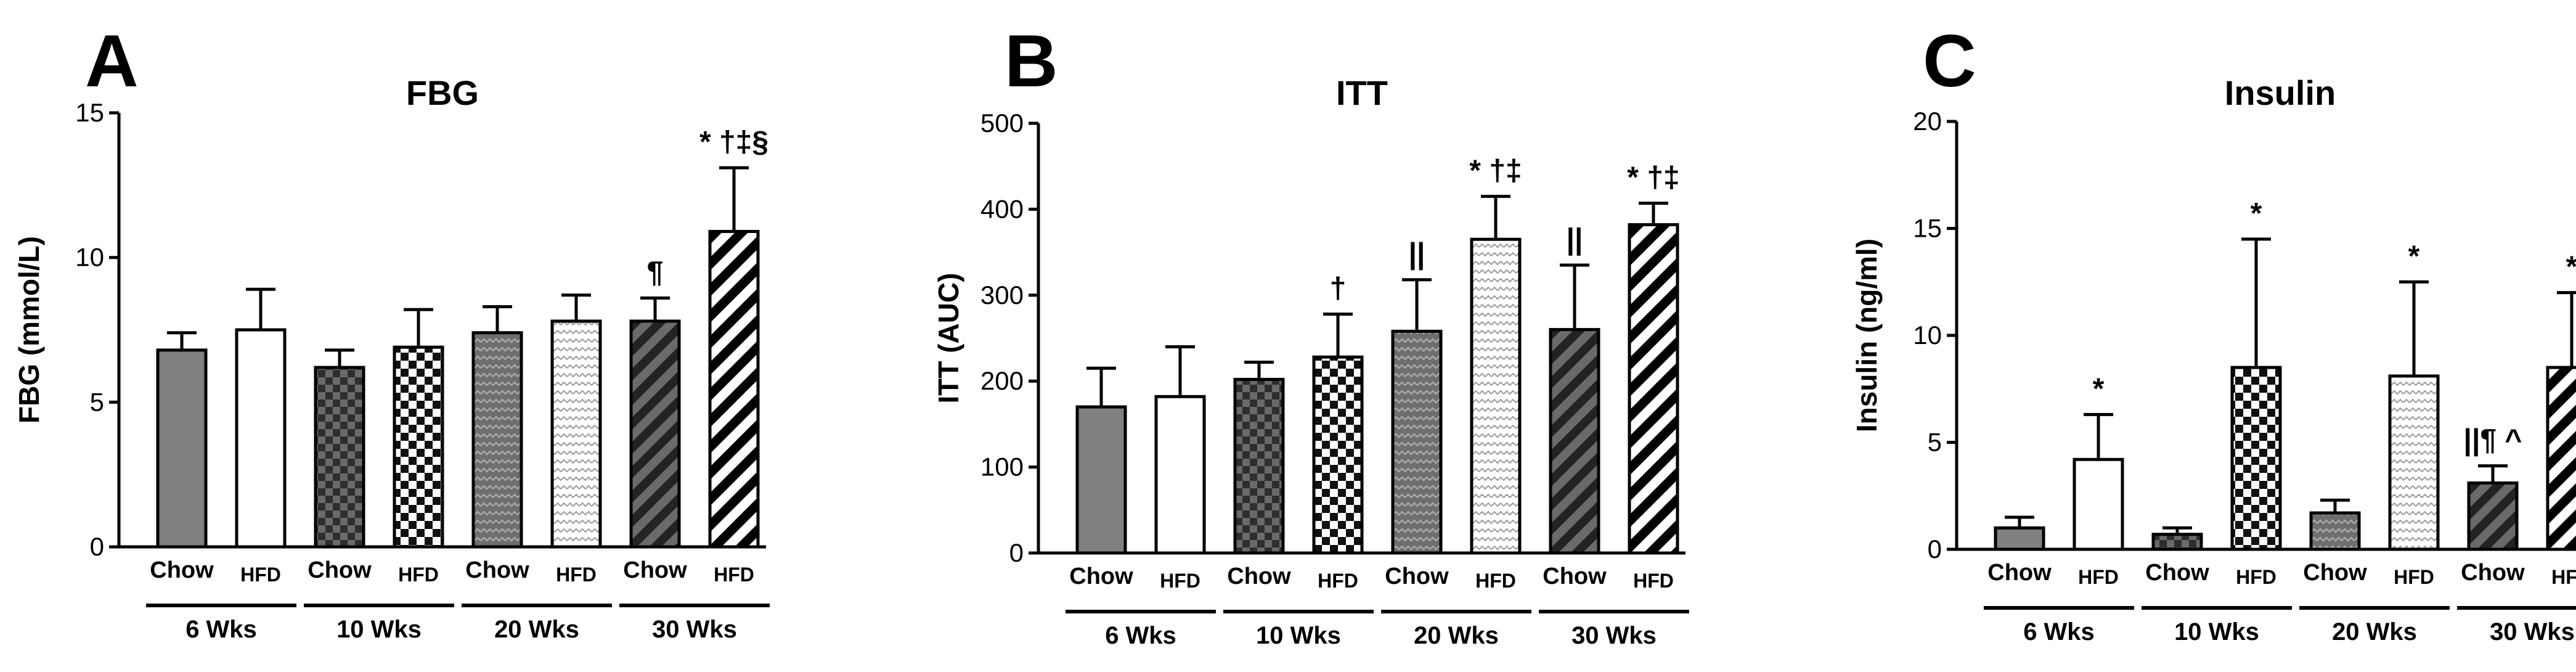 The width and height of the screenshot is (2576, 672). What do you see at coordinates (29, 330) in the screenshot?
I see `y-axis-label: FBG (mmol/L)` at bounding box center [29, 330].